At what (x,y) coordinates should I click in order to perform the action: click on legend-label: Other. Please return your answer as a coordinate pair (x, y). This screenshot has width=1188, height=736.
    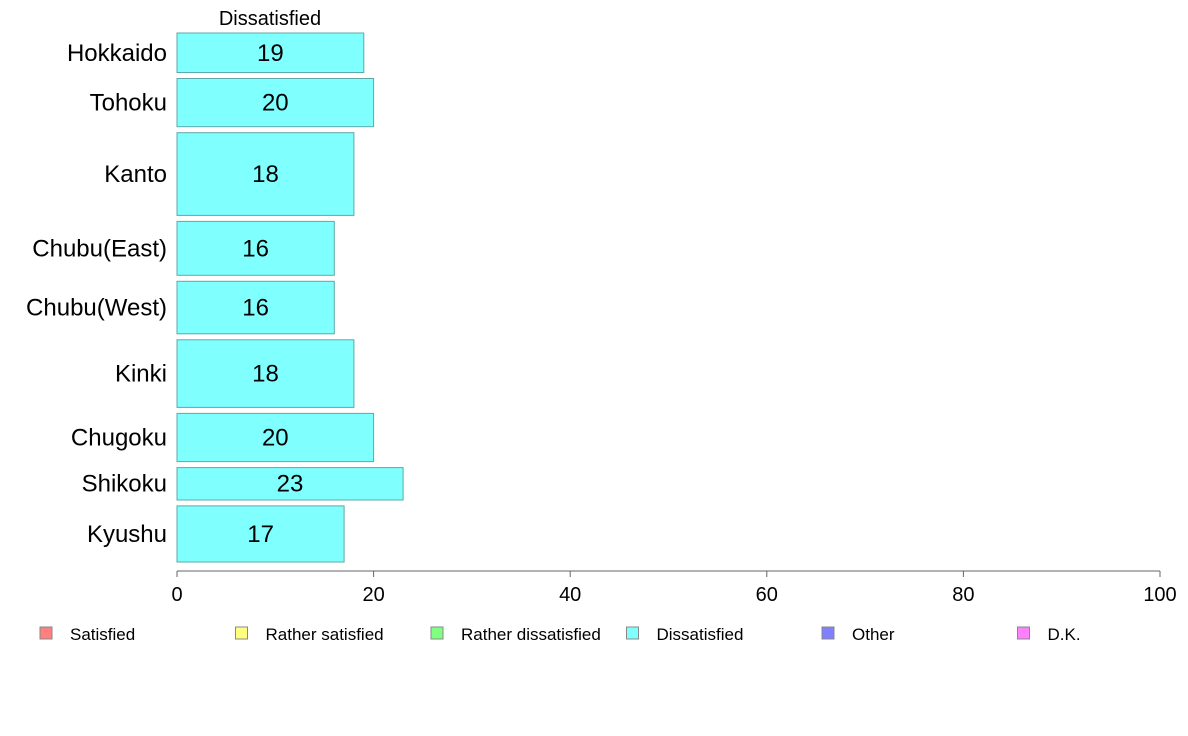
    Looking at the image, I should click on (873, 634).